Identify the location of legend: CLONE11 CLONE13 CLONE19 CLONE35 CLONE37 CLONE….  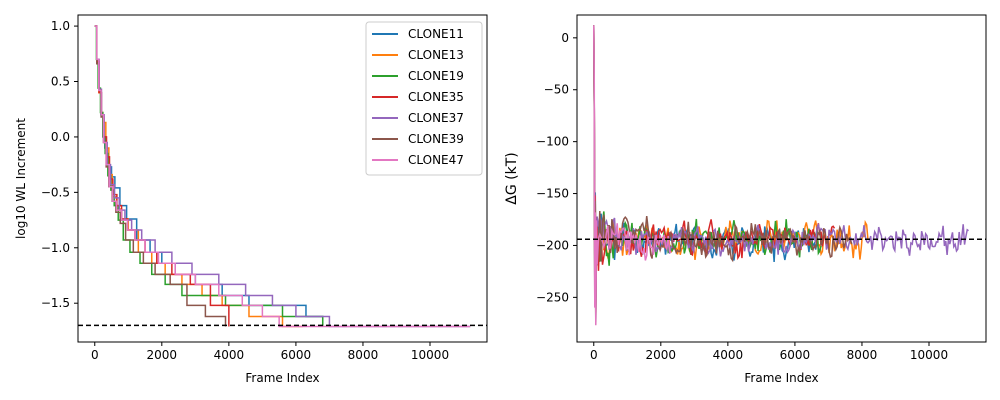
(424, 98).